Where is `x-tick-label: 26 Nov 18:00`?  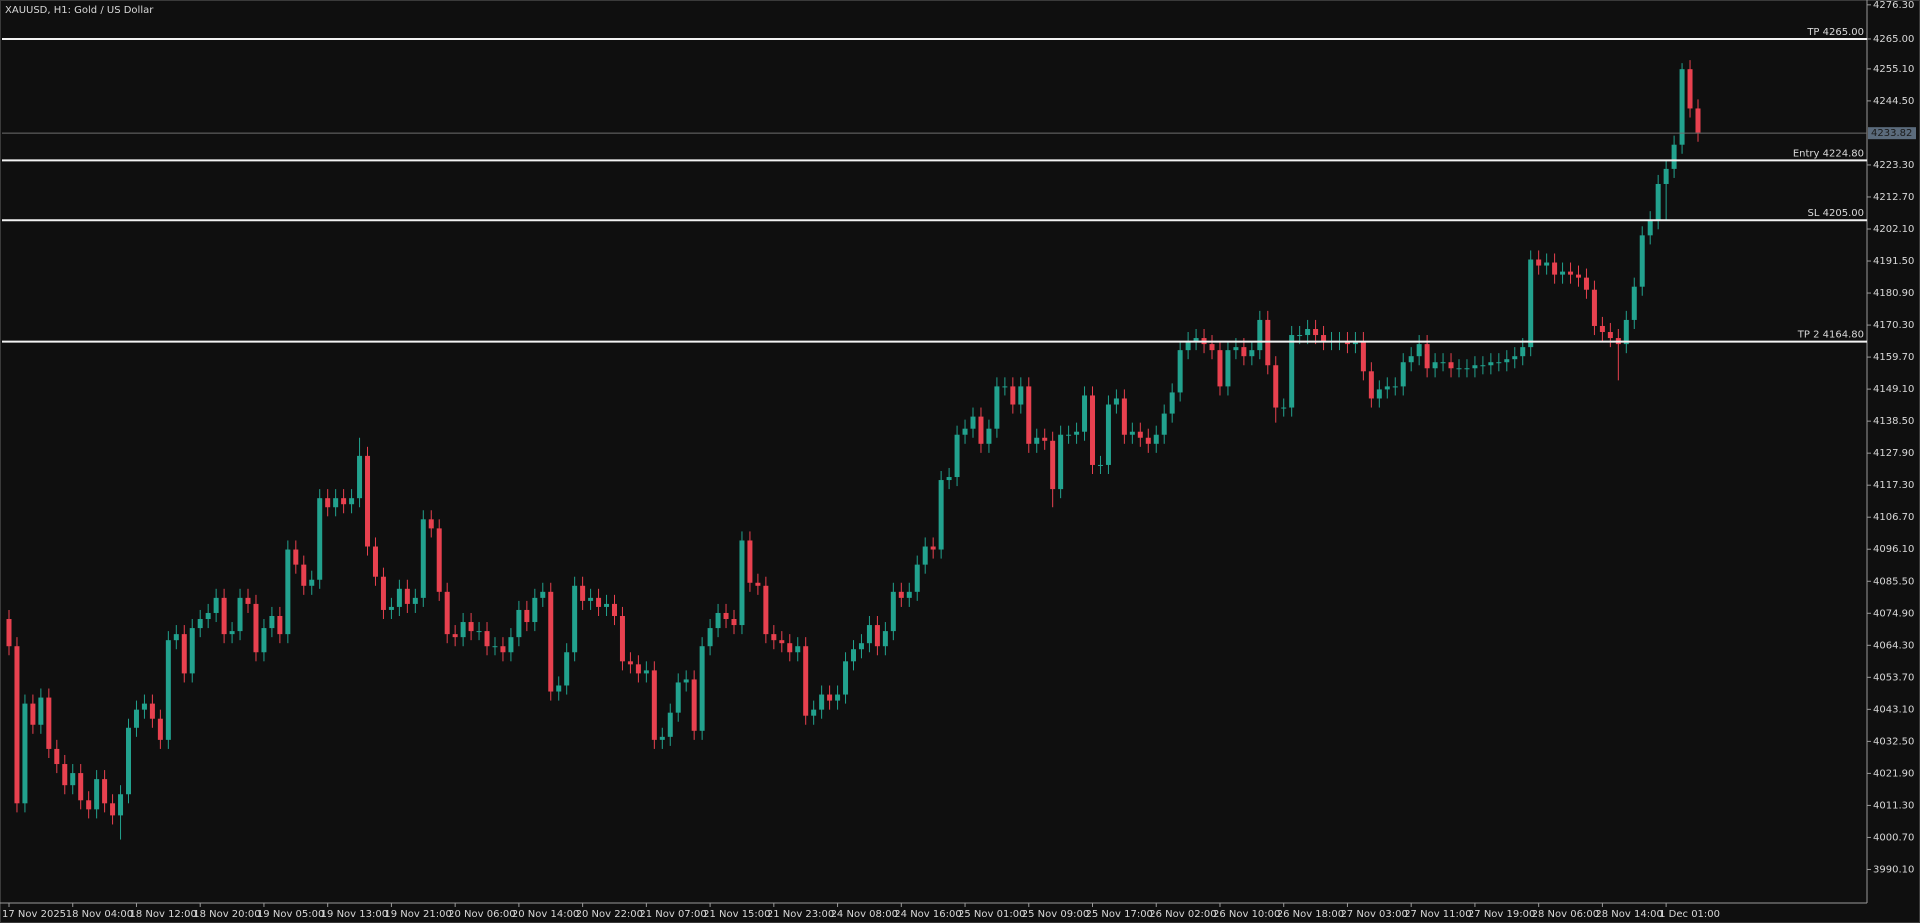
x-tick-label: 26 Nov 18:00 is located at coordinates (1310, 914).